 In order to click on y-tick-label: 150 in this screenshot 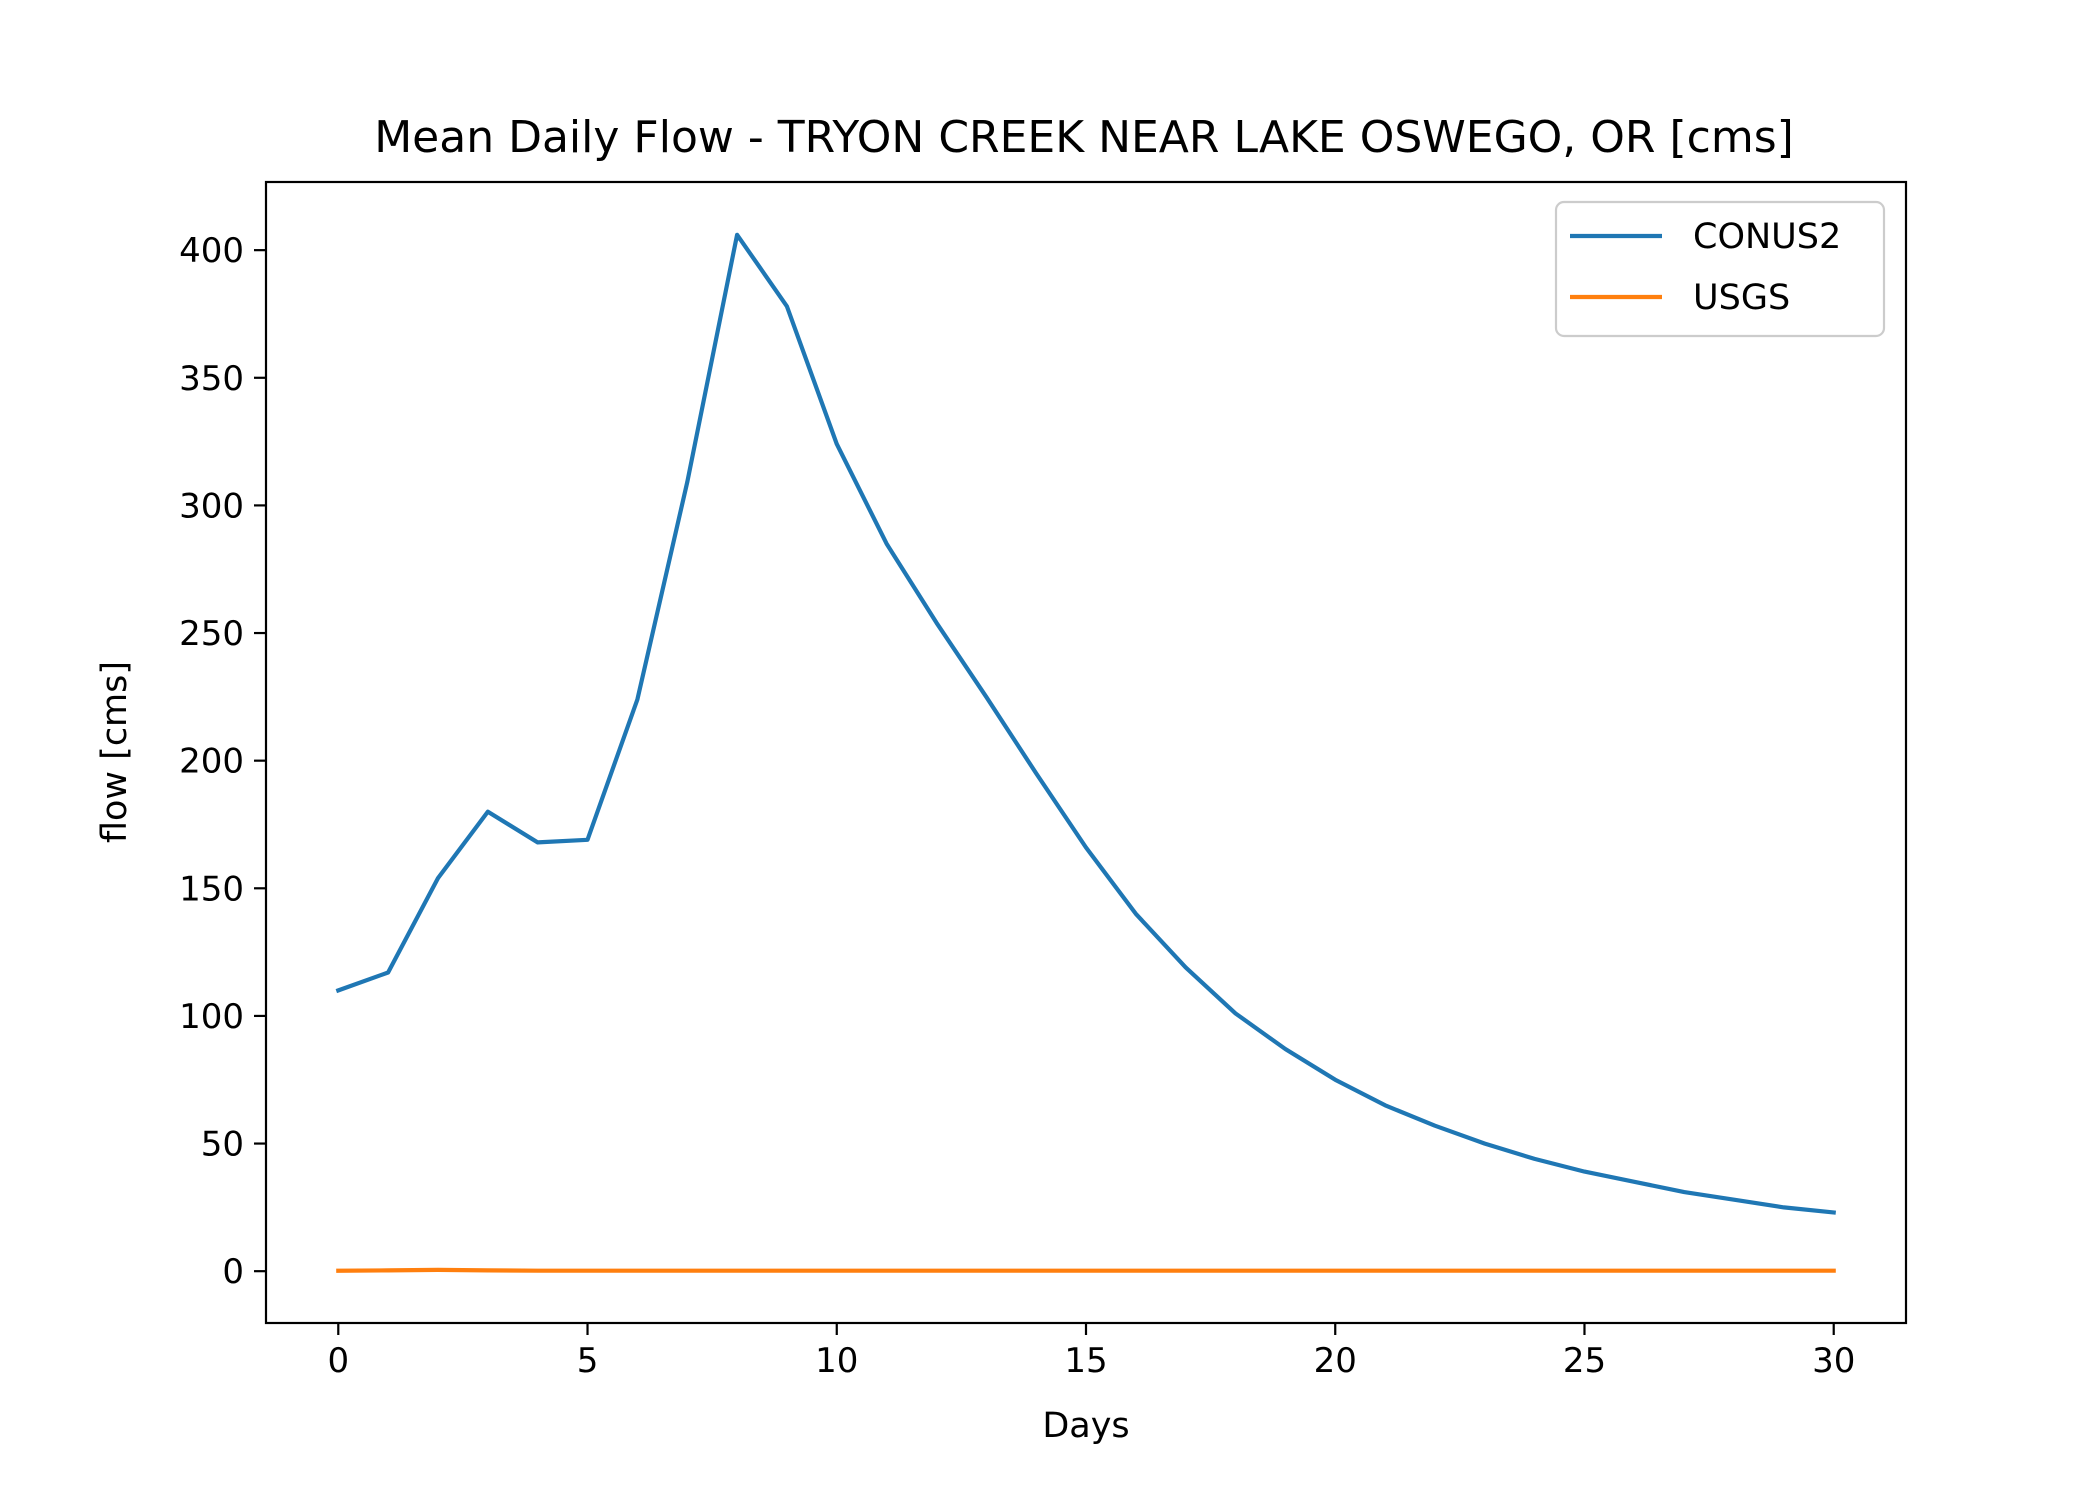, I will do `click(211, 889)`.